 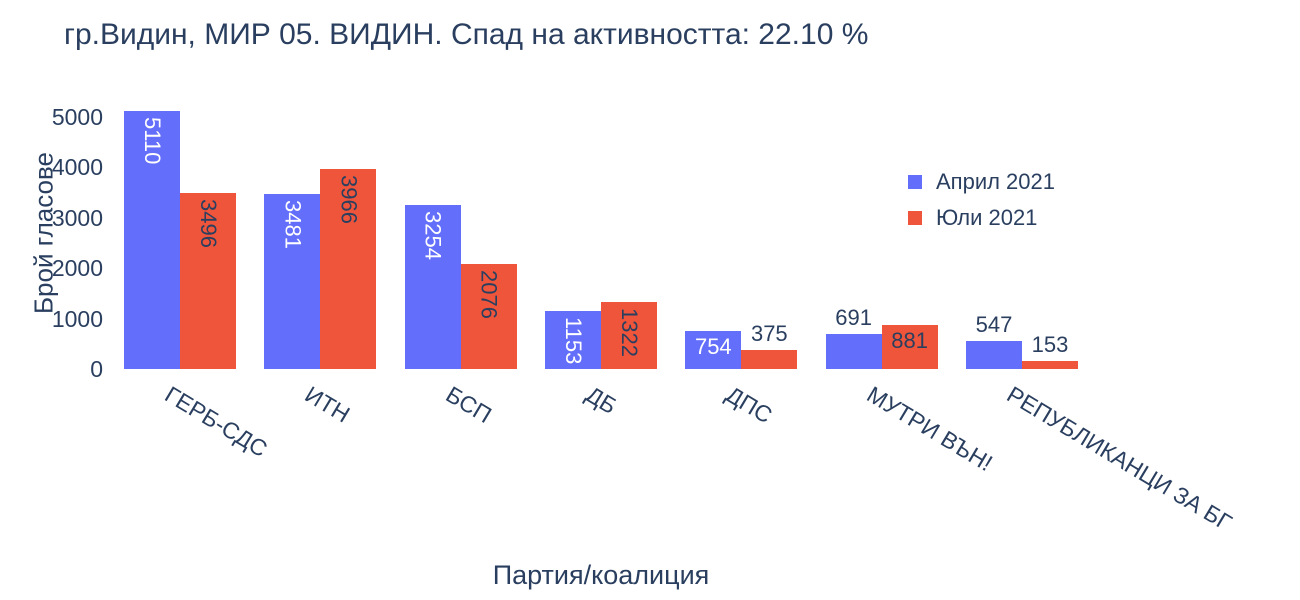 I want to click on x-tick-label: ИТН, so click(x=327, y=404).